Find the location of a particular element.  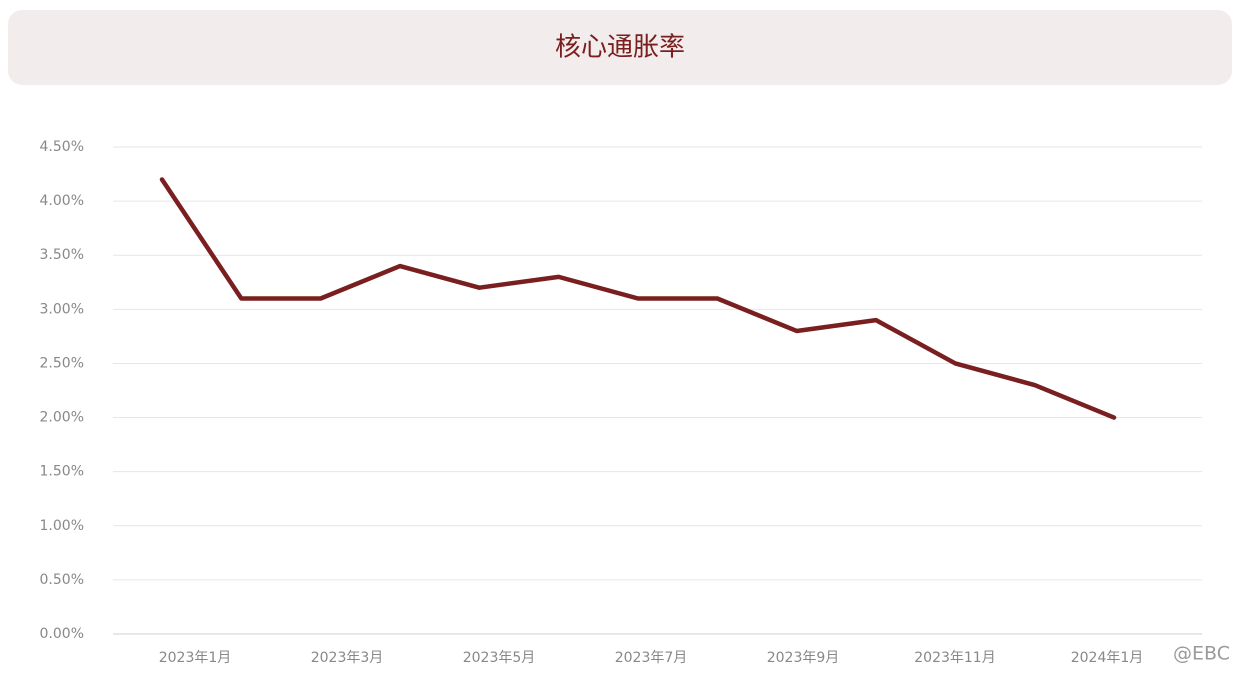

title-box is located at coordinates (620, 47).